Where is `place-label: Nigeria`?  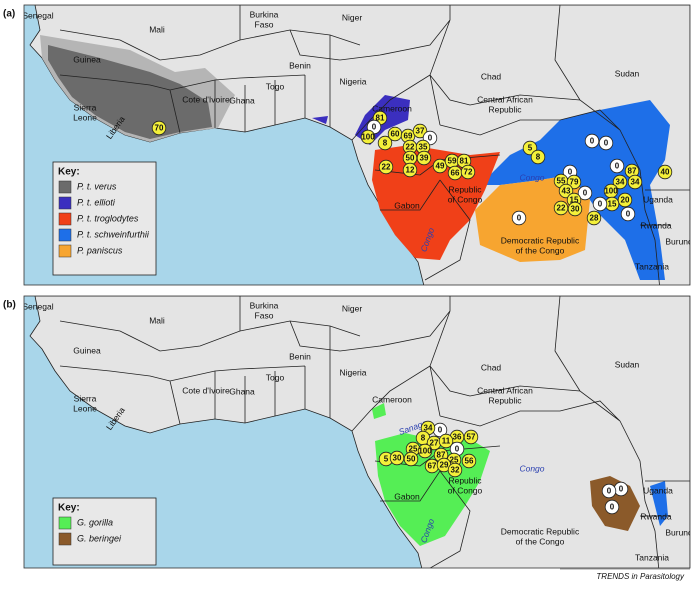
place-label: Nigeria is located at coordinates (353, 372).